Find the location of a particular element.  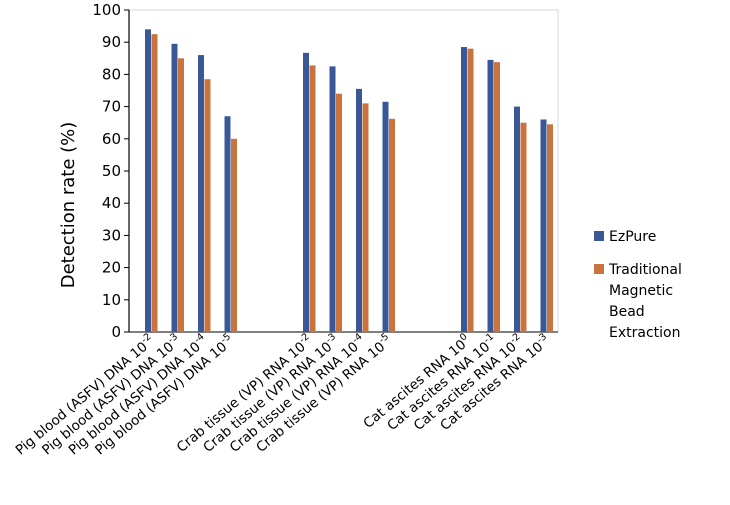

legend: EzPure Traditional Magnetic Bead Extraction is located at coordinates (638, 285).